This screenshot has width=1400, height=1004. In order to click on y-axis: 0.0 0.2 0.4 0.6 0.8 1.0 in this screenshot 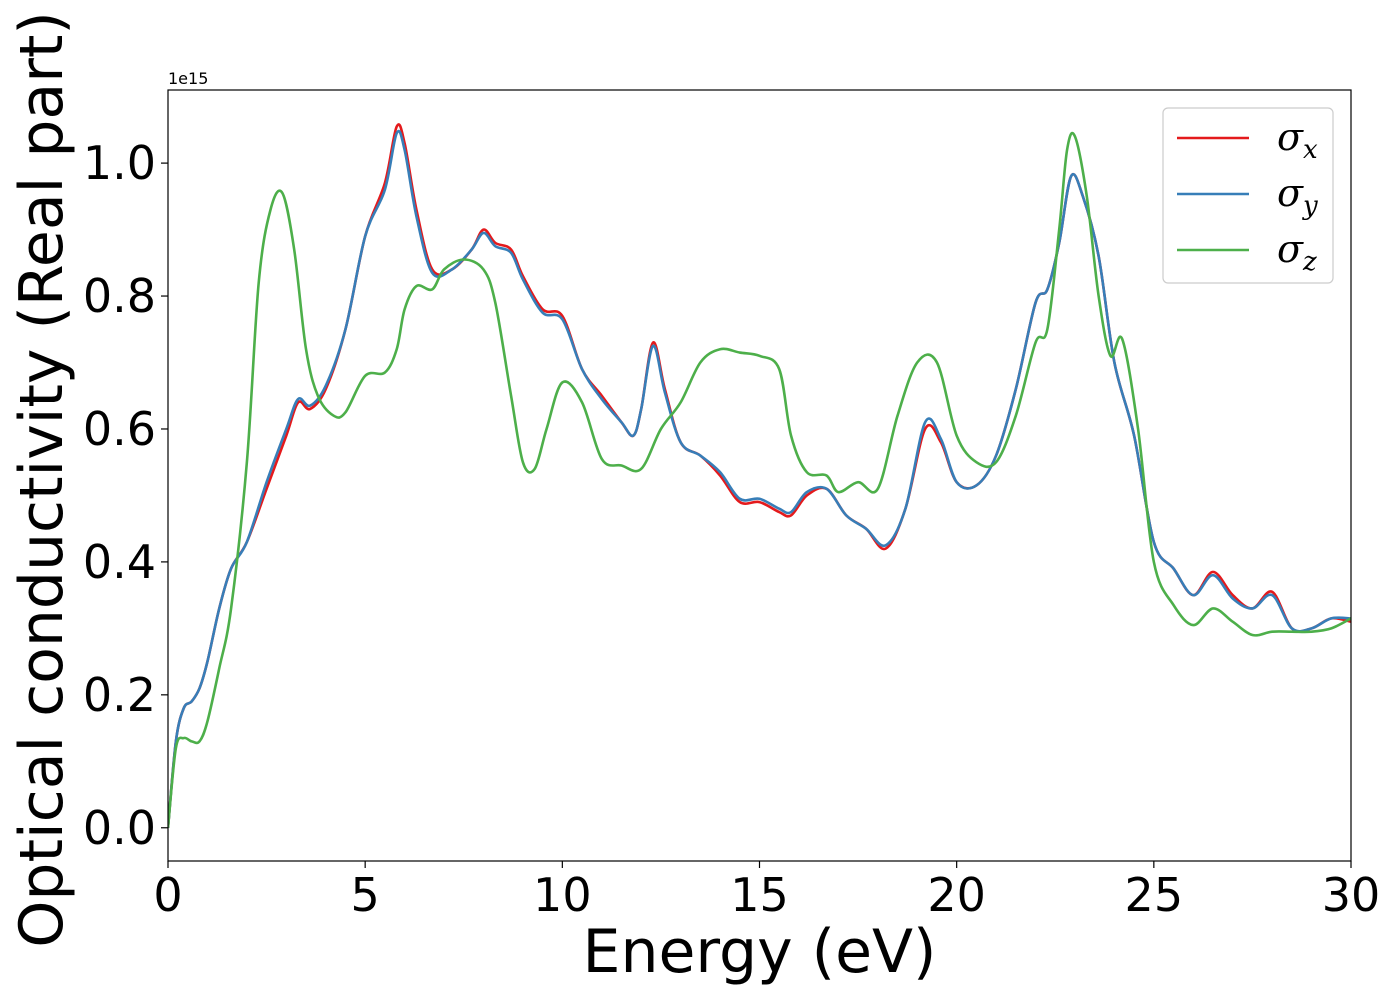, I will do `click(125, 495)`.